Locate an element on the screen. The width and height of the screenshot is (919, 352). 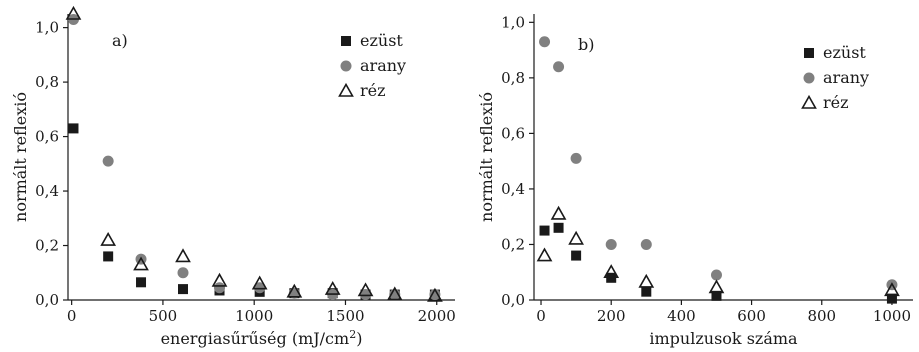
x-axis-title-text: impulzusok száma is located at coordinates (723, 338).